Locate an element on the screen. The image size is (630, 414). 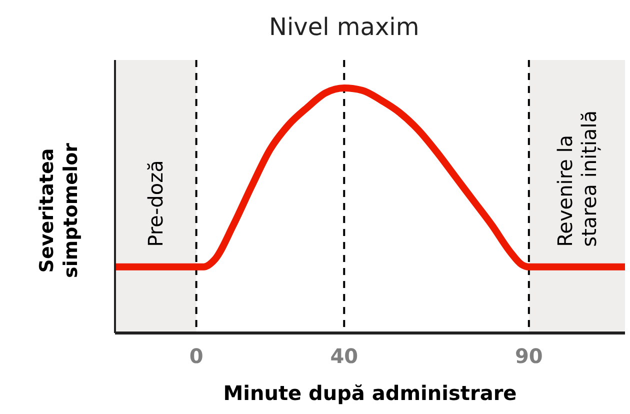
x-tick-label: 90 is located at coordinates (528, 356).